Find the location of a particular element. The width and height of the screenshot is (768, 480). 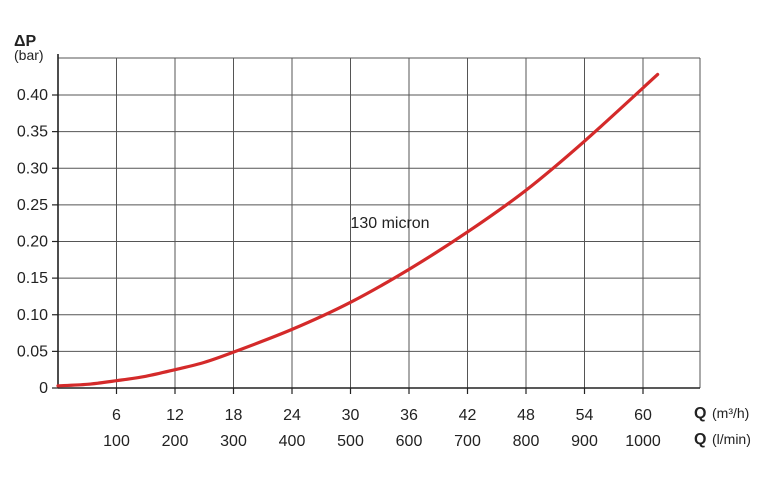

y-tick-label: 0.35 is located at coordinates (32, 132).